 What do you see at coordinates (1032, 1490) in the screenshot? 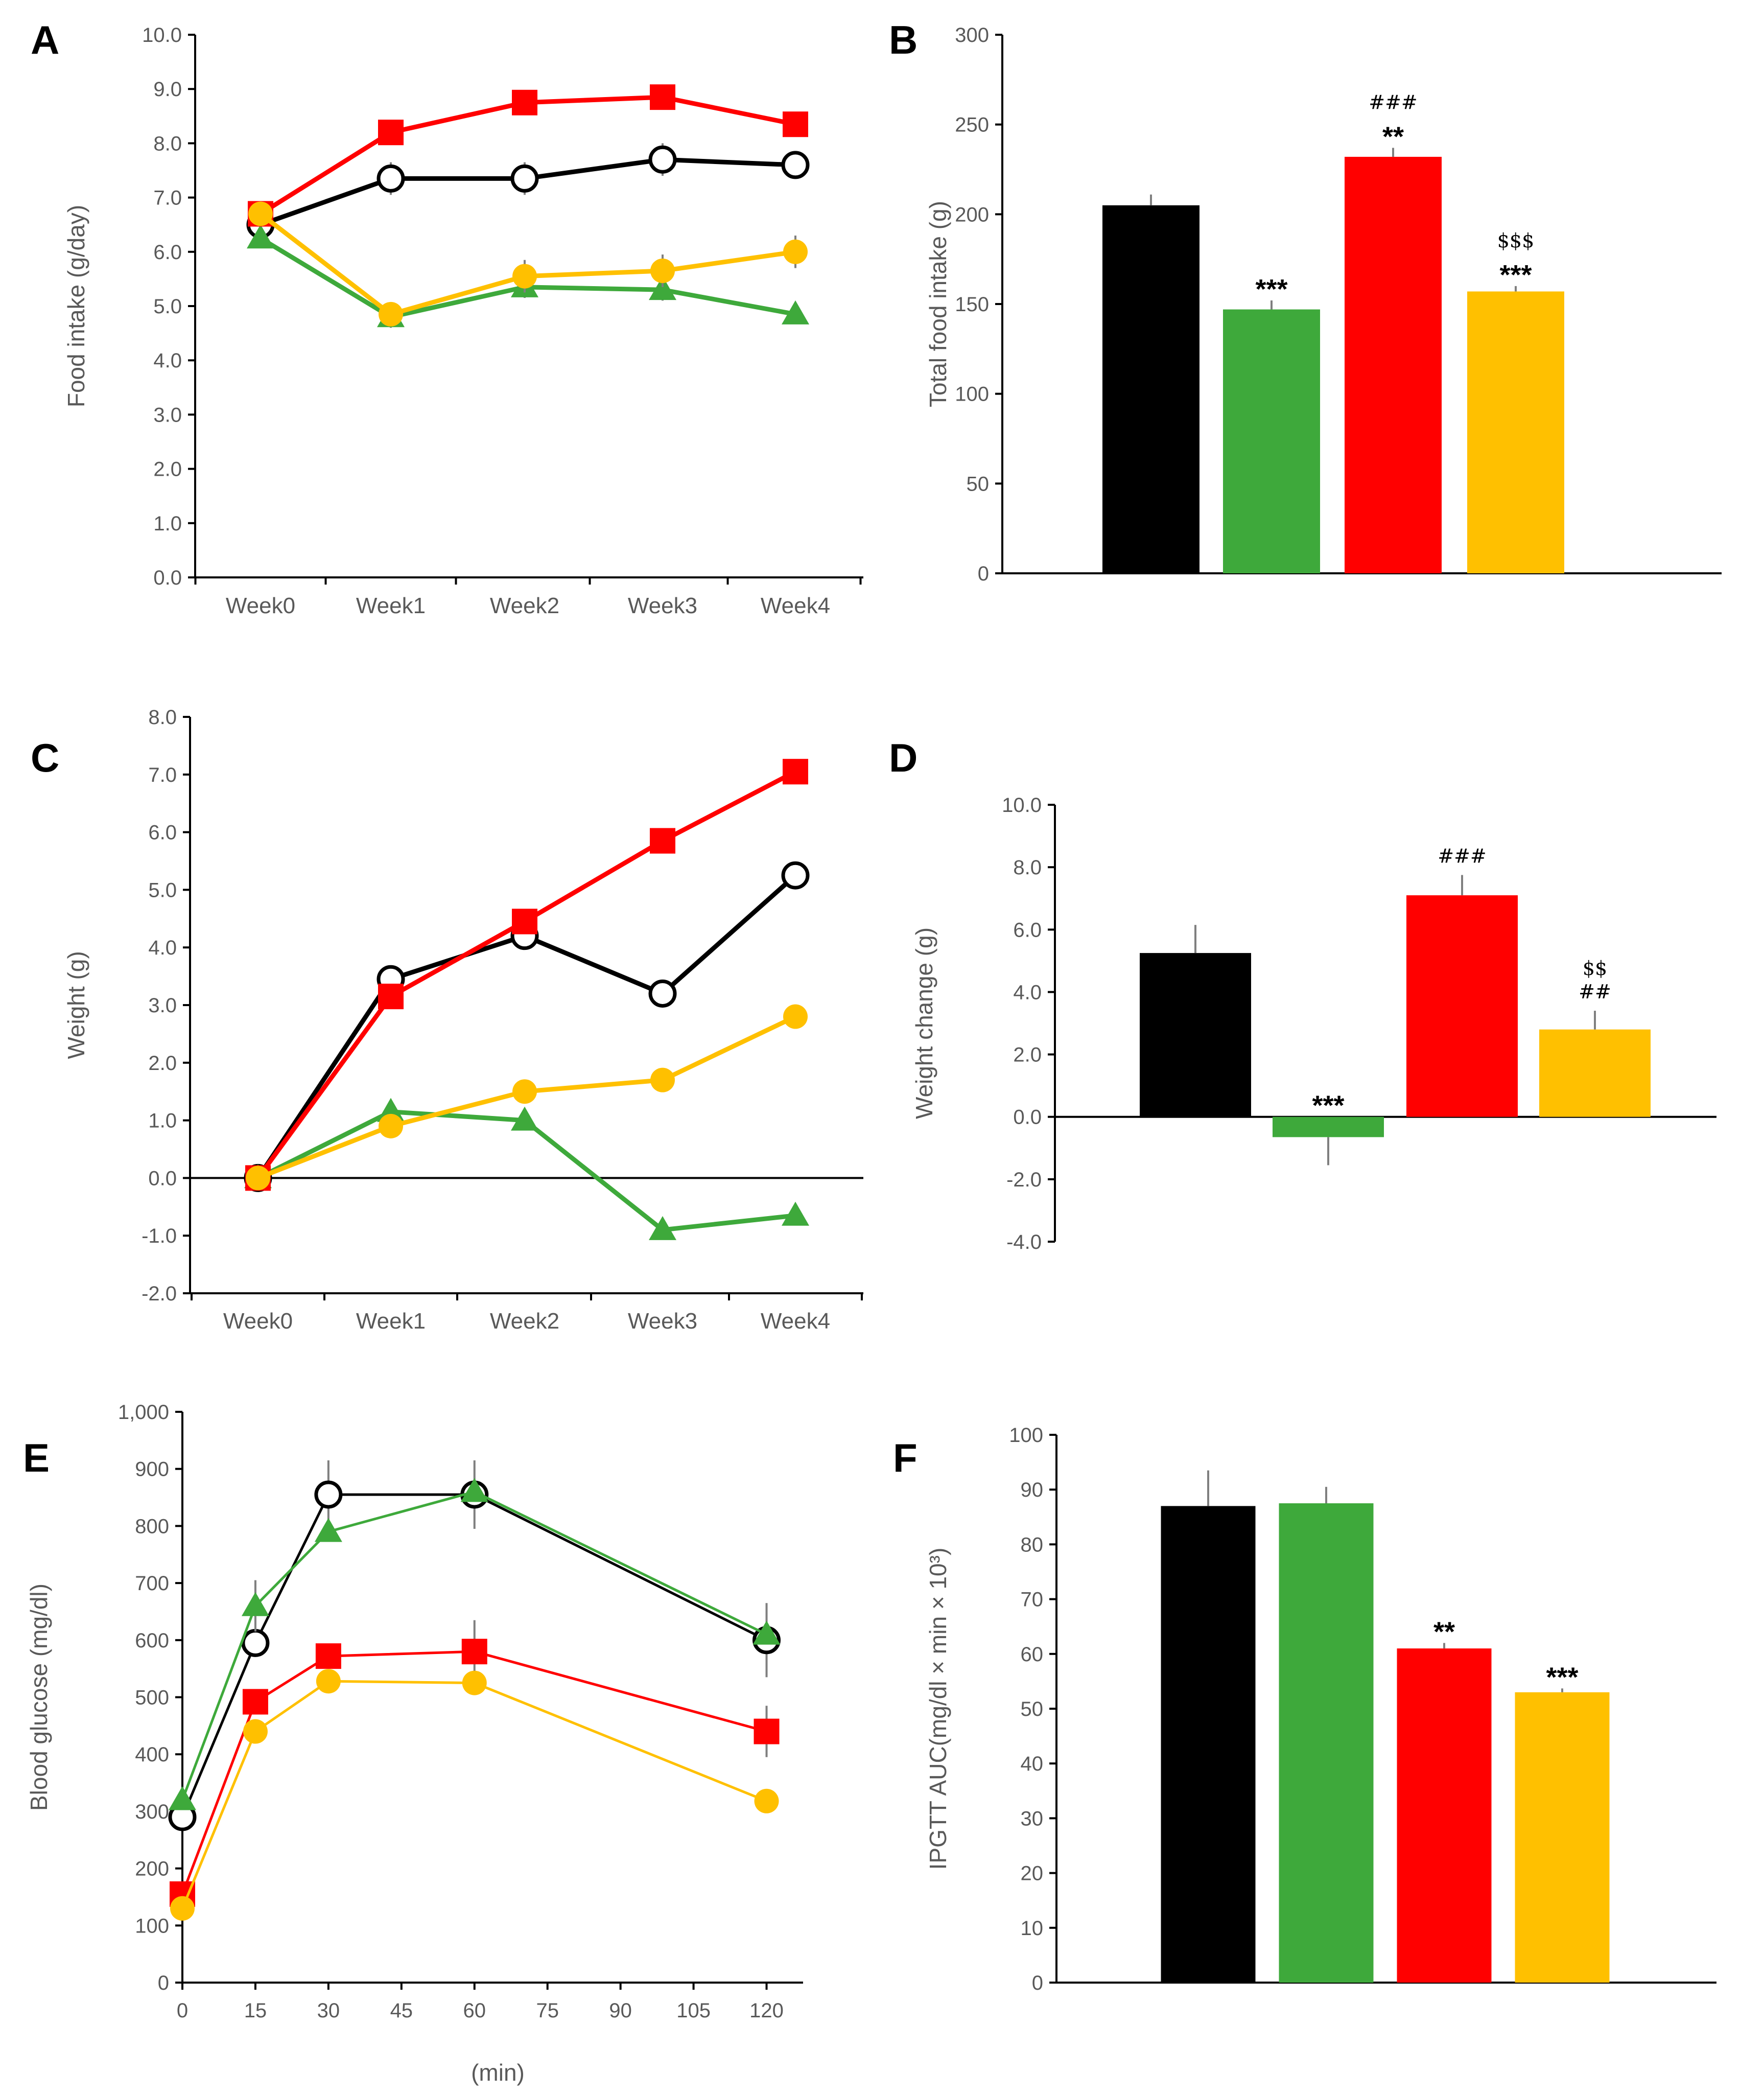
I see `y-tick-label: 90` at bounding box center [1032, 1490].